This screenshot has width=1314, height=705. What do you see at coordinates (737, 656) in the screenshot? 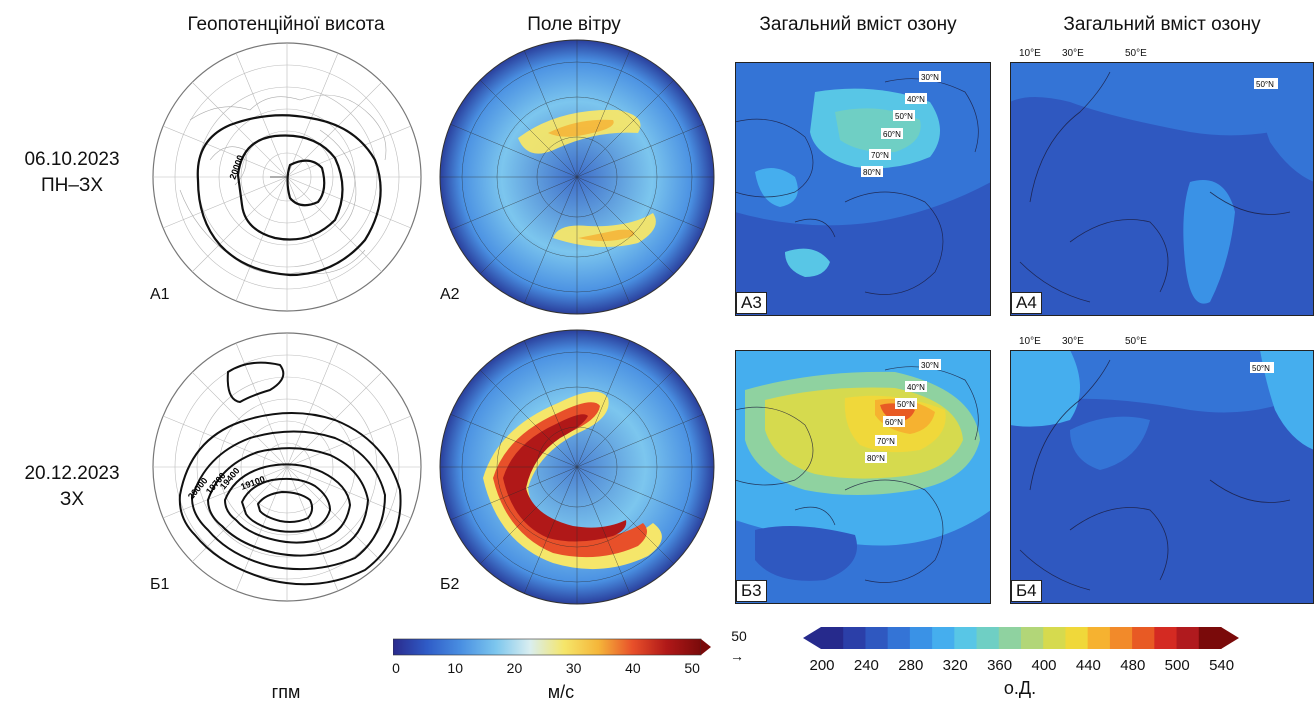
I see `arrow-right-icon: →` at bounding box center [737, 656].